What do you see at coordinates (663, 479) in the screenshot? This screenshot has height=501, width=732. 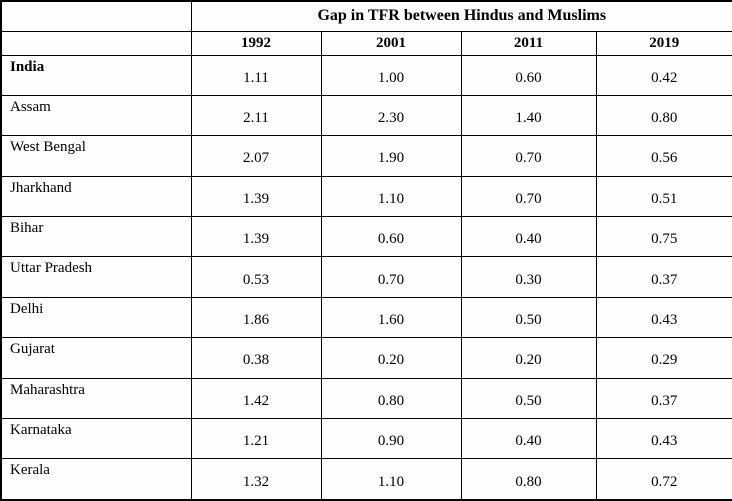 I see `value-cell: 0.72` at bounding box center [663, 479].